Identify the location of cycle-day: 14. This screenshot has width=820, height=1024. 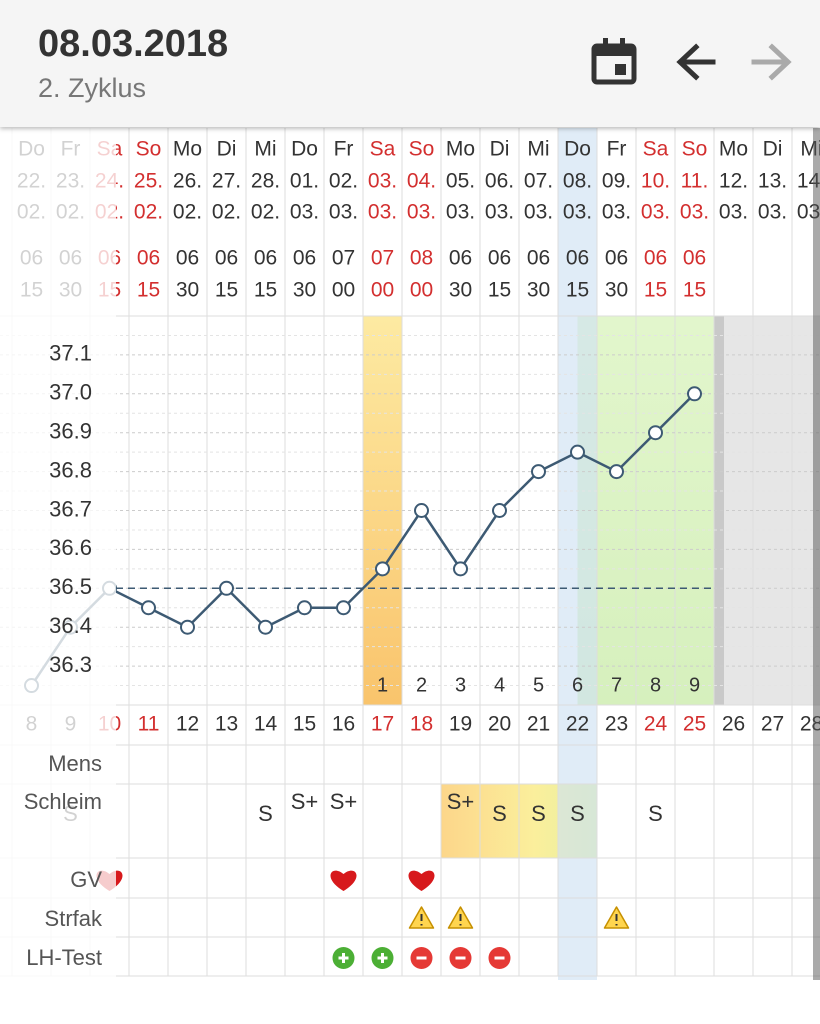
(266, 724).